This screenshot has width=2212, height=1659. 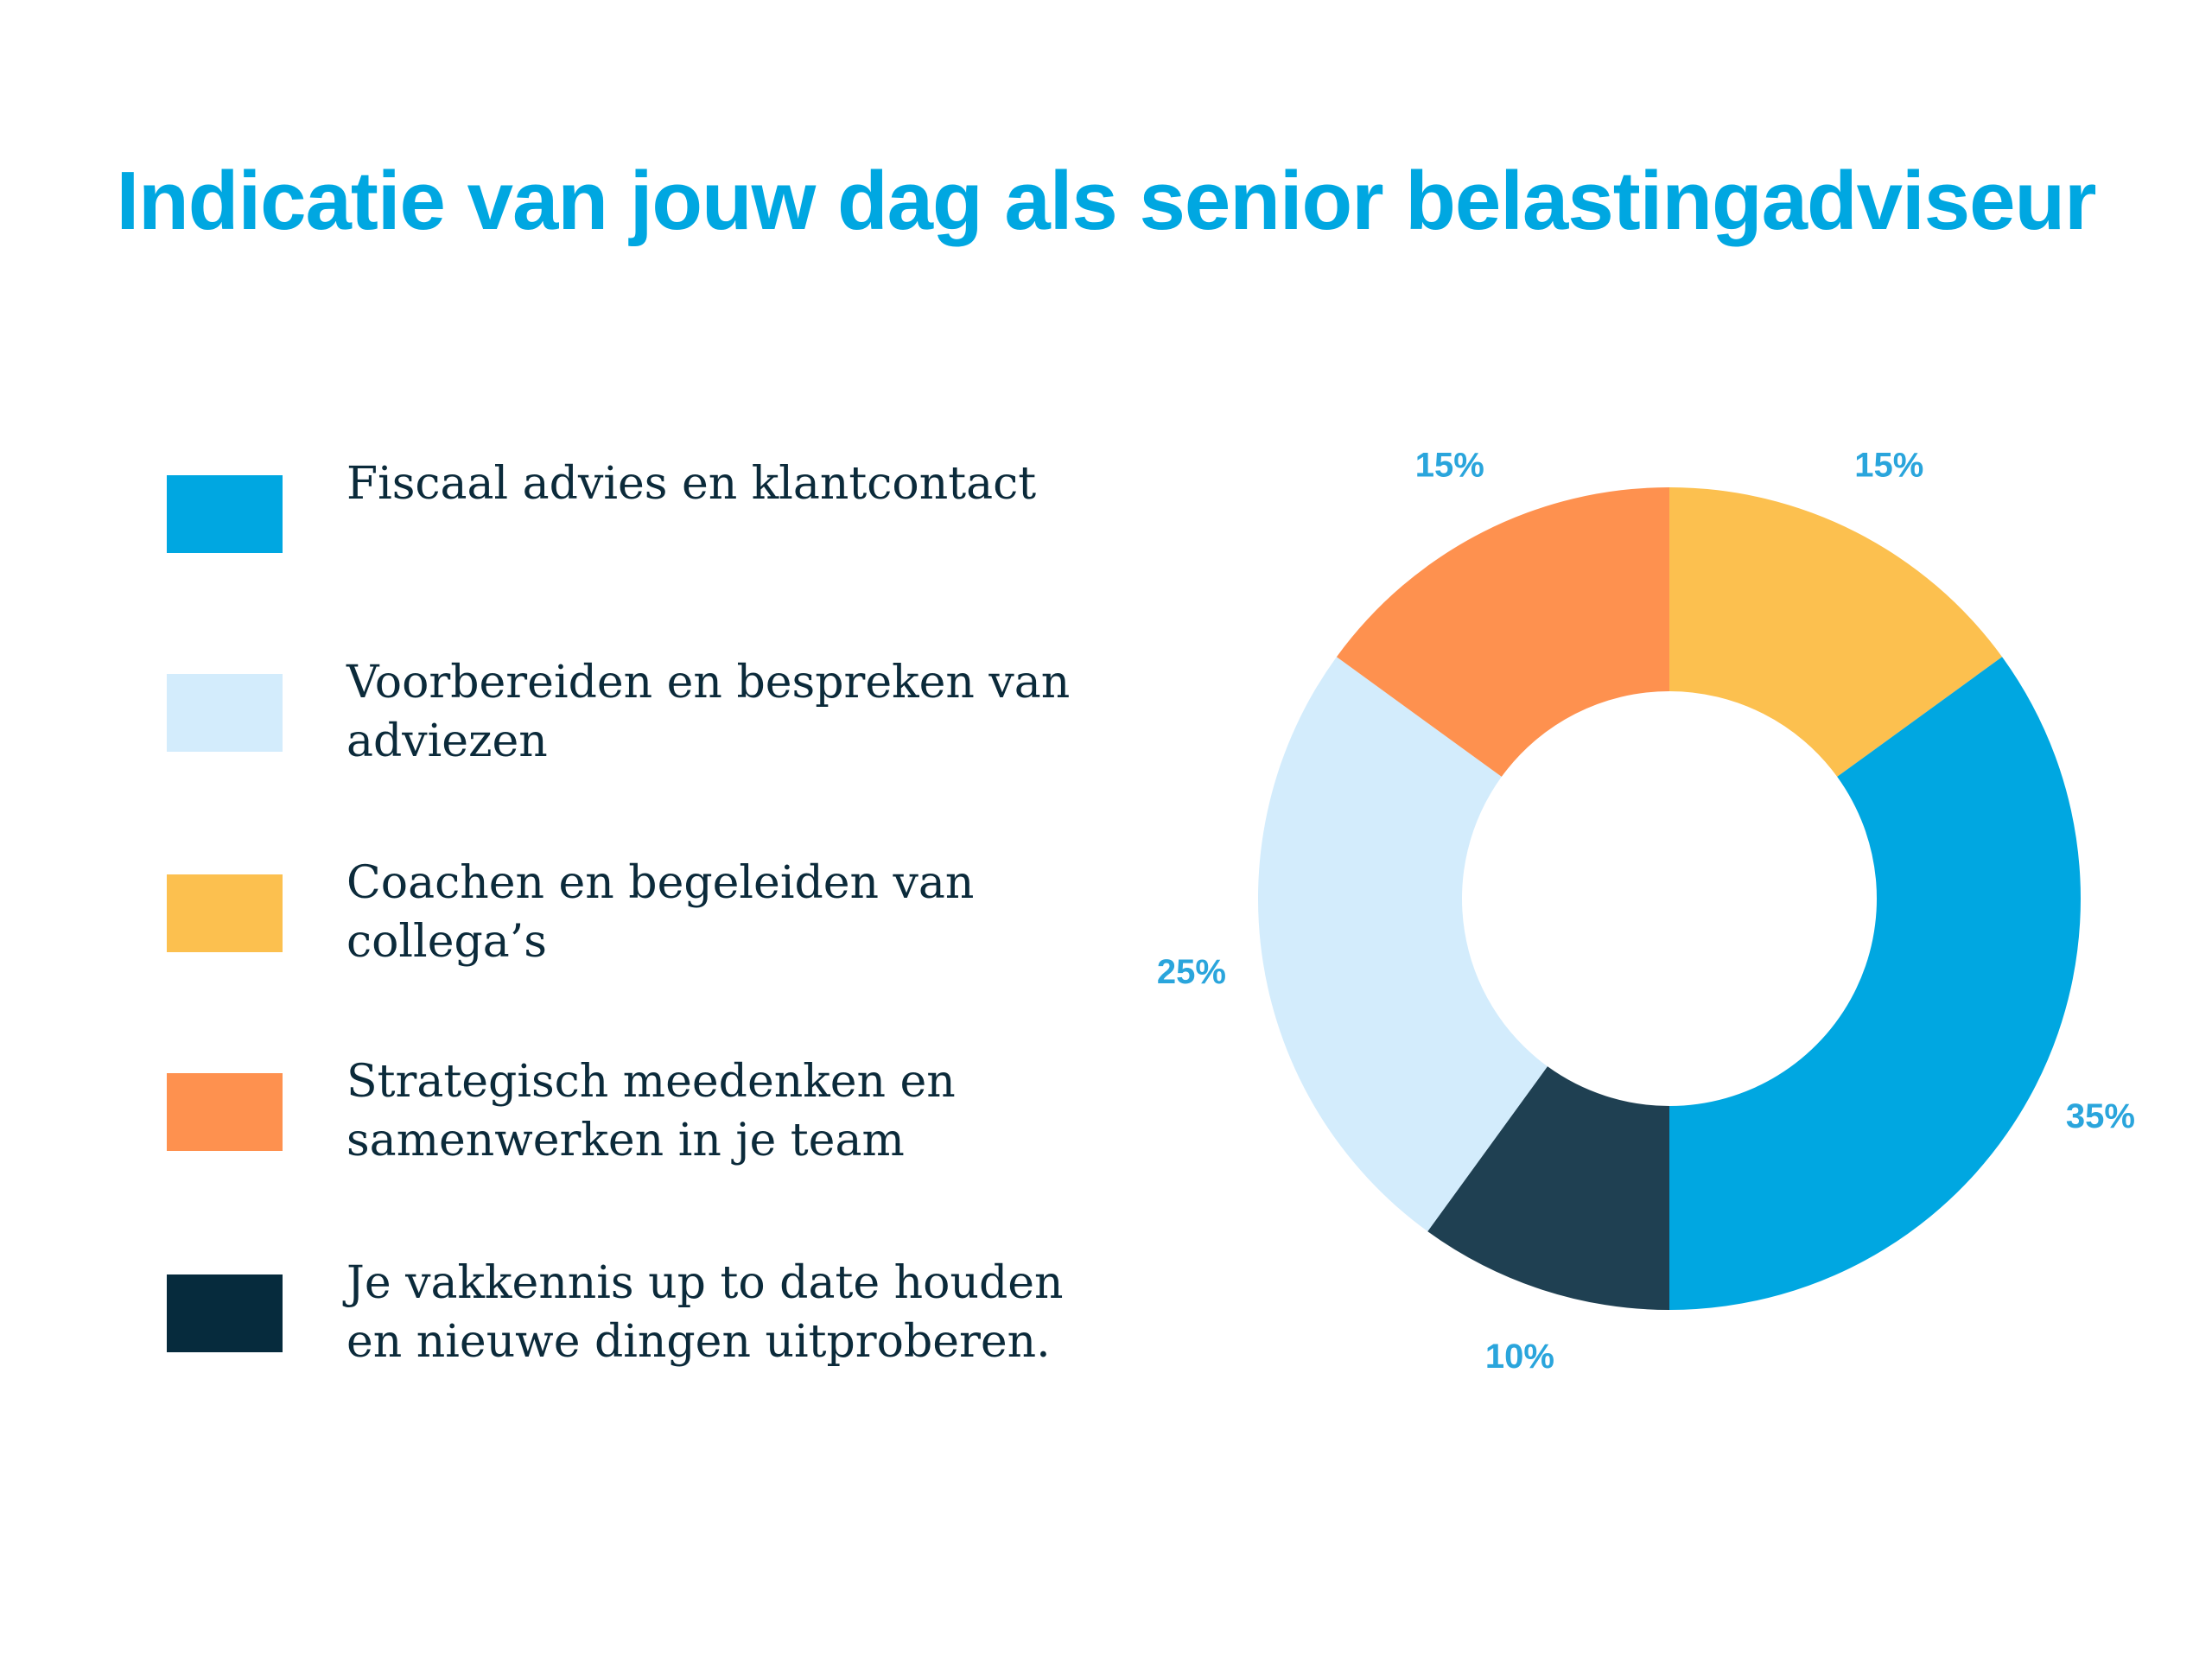 What do you see at coordinates (2100, 1116) in the screenshot?
I see `slice-percent-label: 35%` at bounding box center [2100, 1116].